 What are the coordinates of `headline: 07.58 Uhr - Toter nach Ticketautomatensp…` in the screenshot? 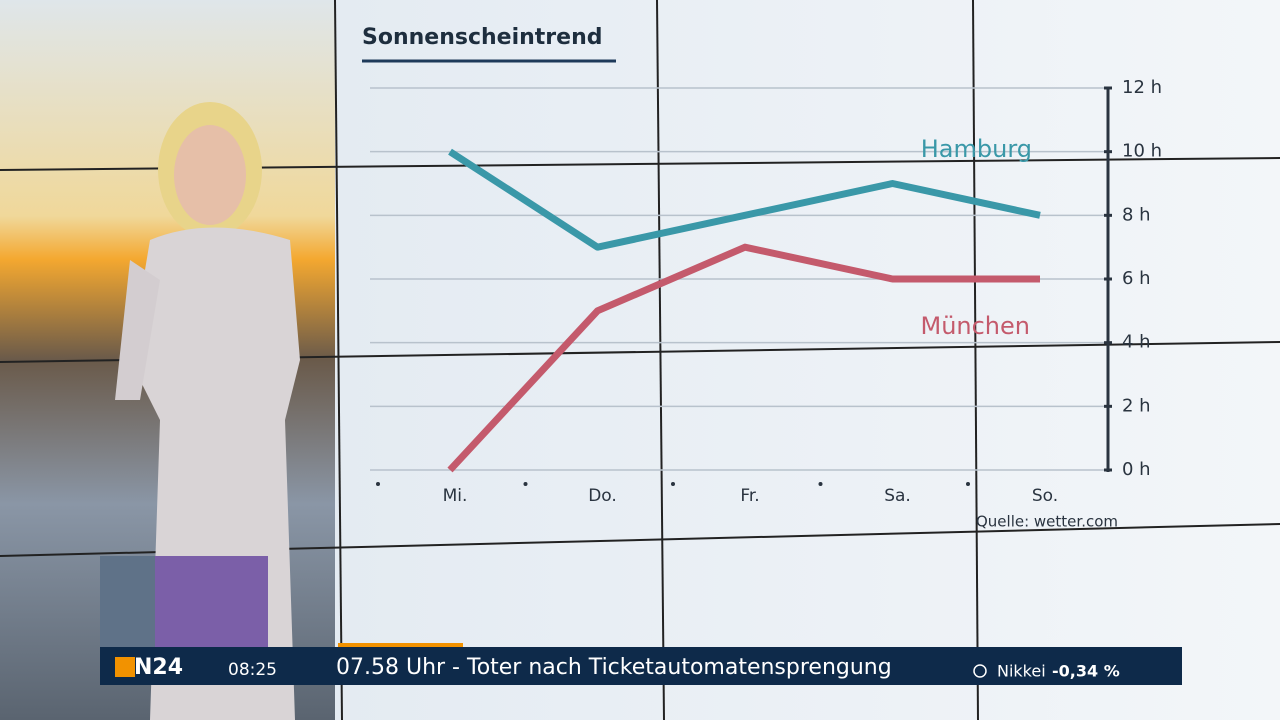 It's located at (614, 667).